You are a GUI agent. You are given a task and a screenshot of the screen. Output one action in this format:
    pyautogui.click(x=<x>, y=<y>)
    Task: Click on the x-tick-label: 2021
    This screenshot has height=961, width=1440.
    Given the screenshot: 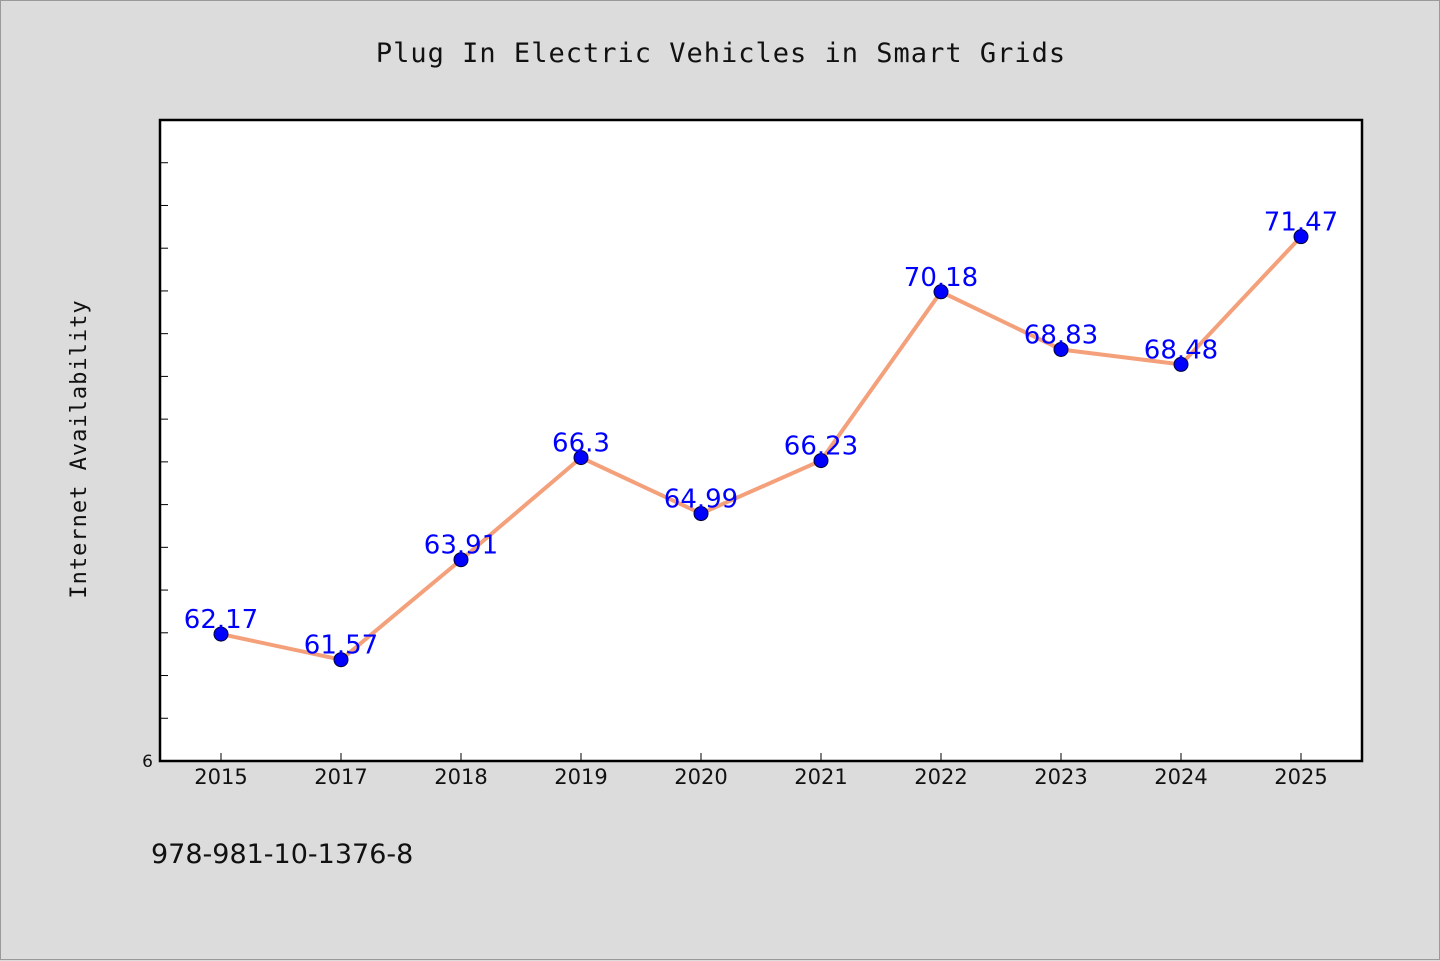 What is the action you would take?
    pyautogui.click(x=820, y=777)
    